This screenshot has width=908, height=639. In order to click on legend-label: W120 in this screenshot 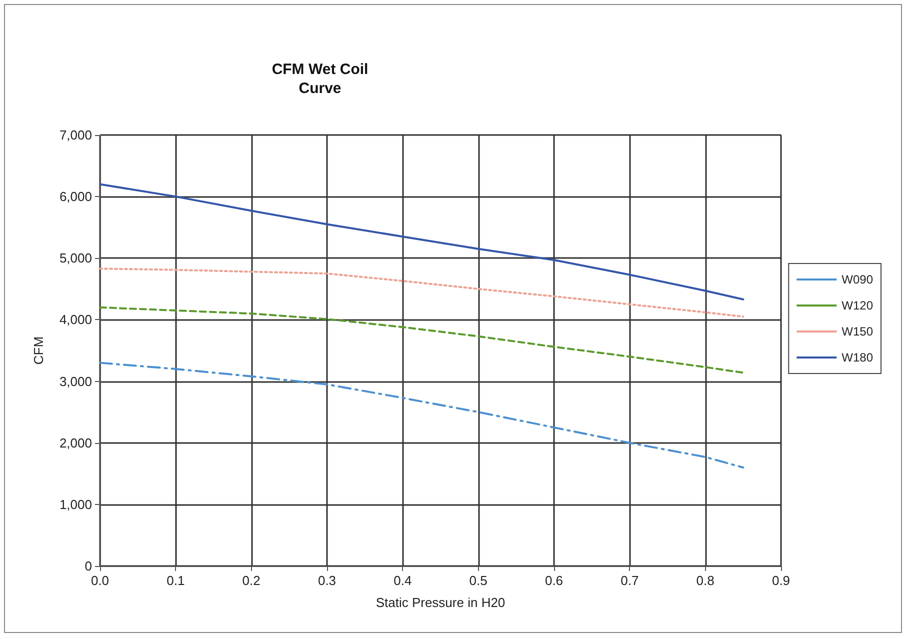, I will do `click(858, 305)`.